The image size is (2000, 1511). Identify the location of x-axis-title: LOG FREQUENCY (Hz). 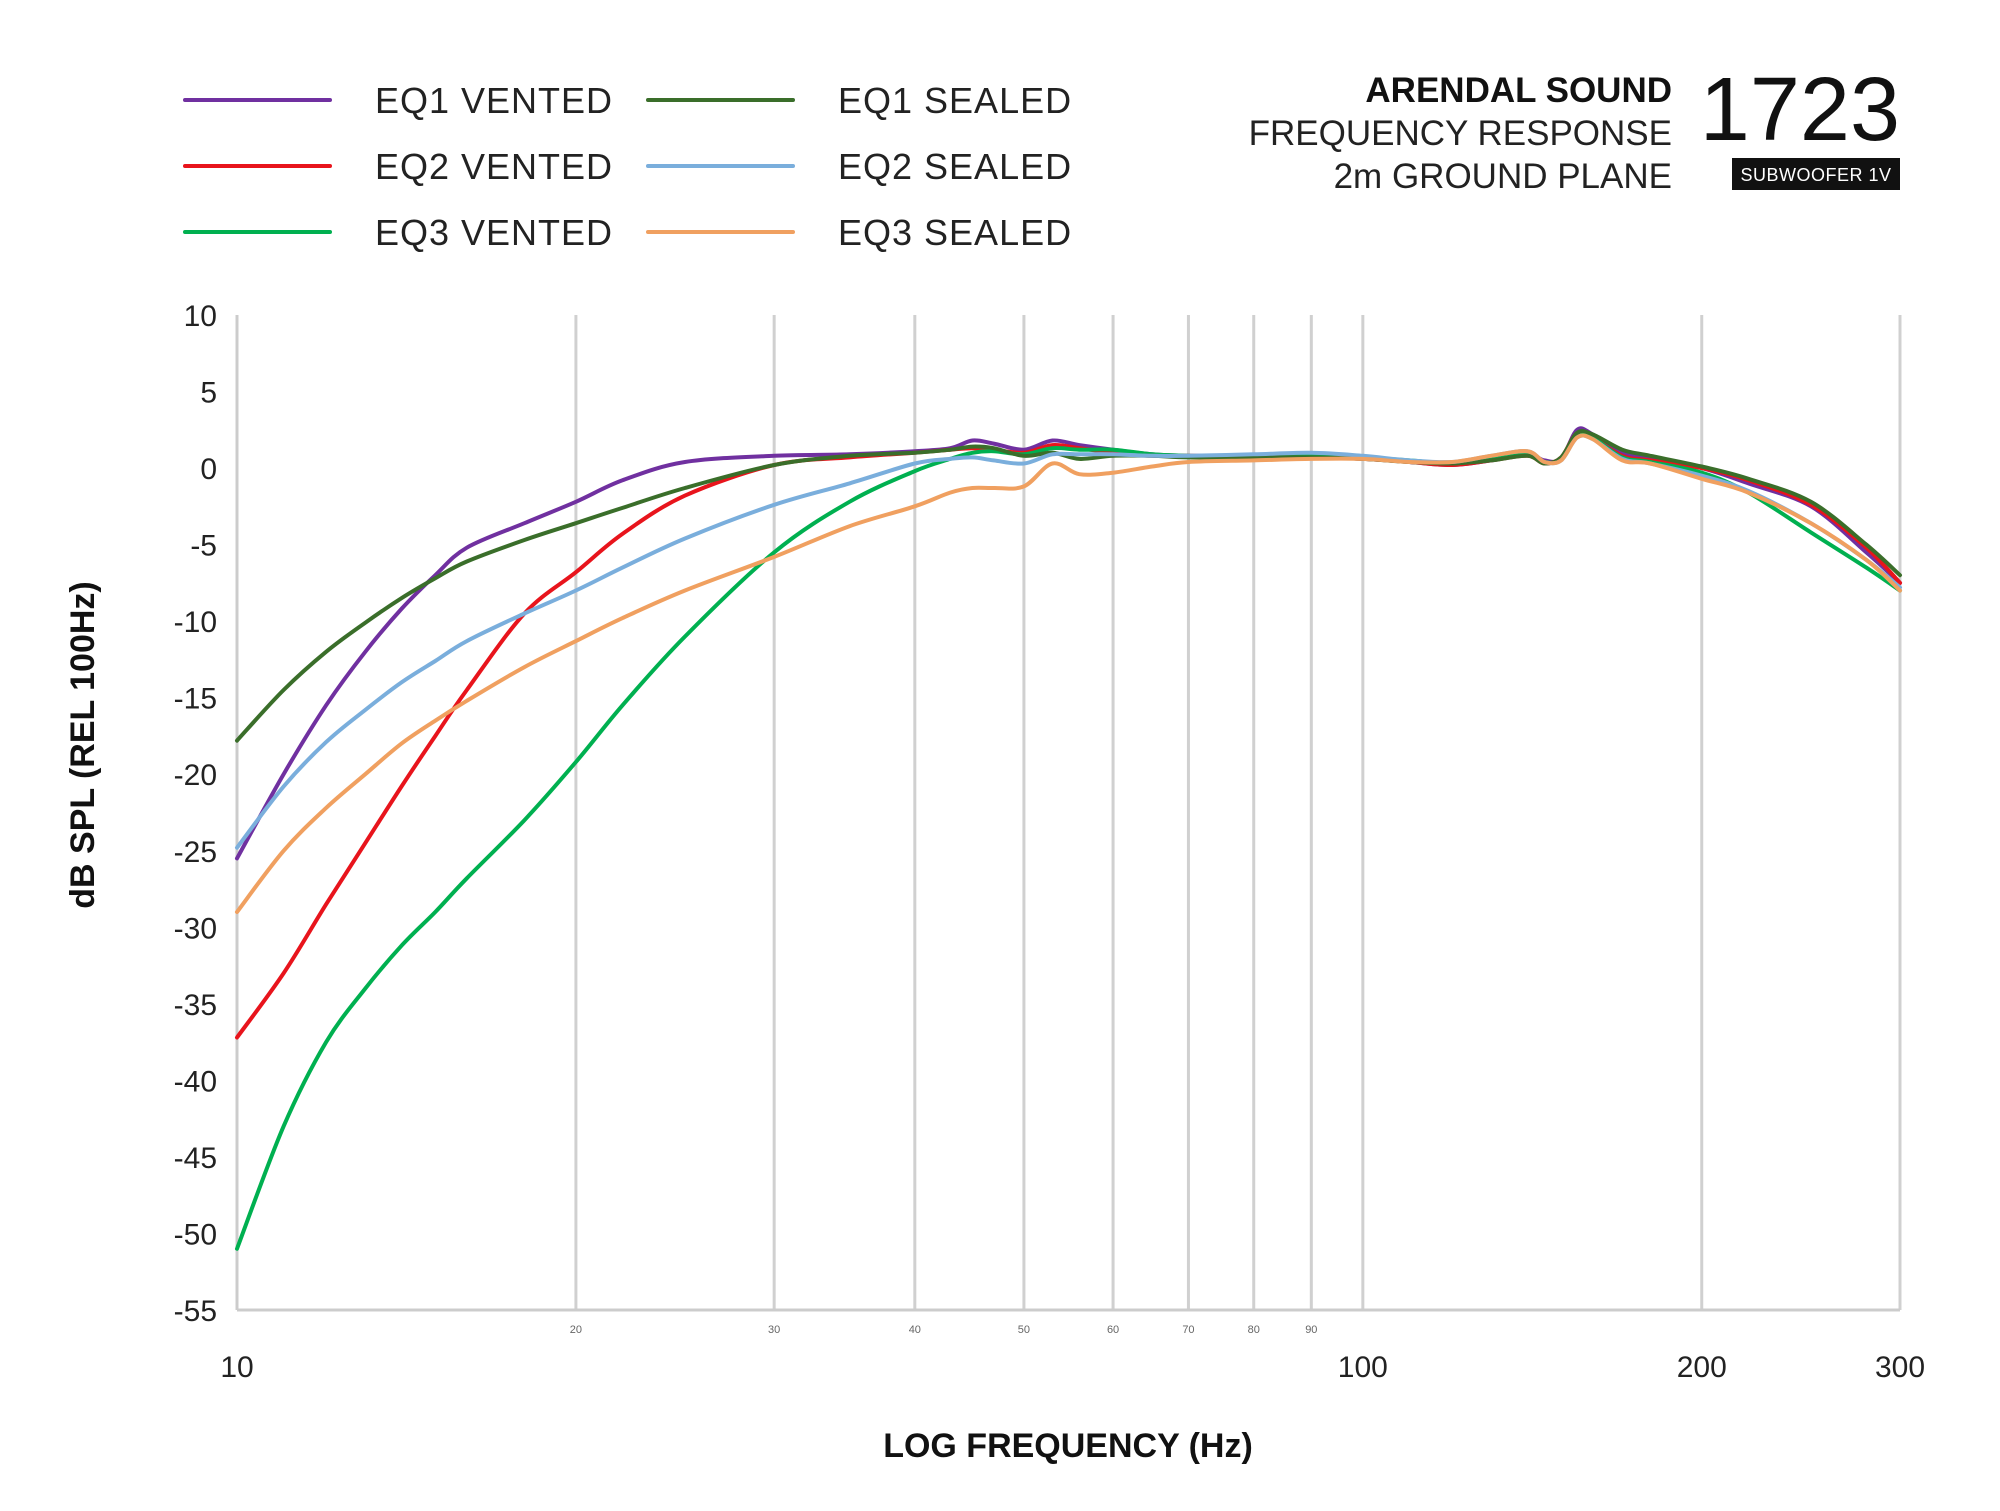
(1068, 1446).